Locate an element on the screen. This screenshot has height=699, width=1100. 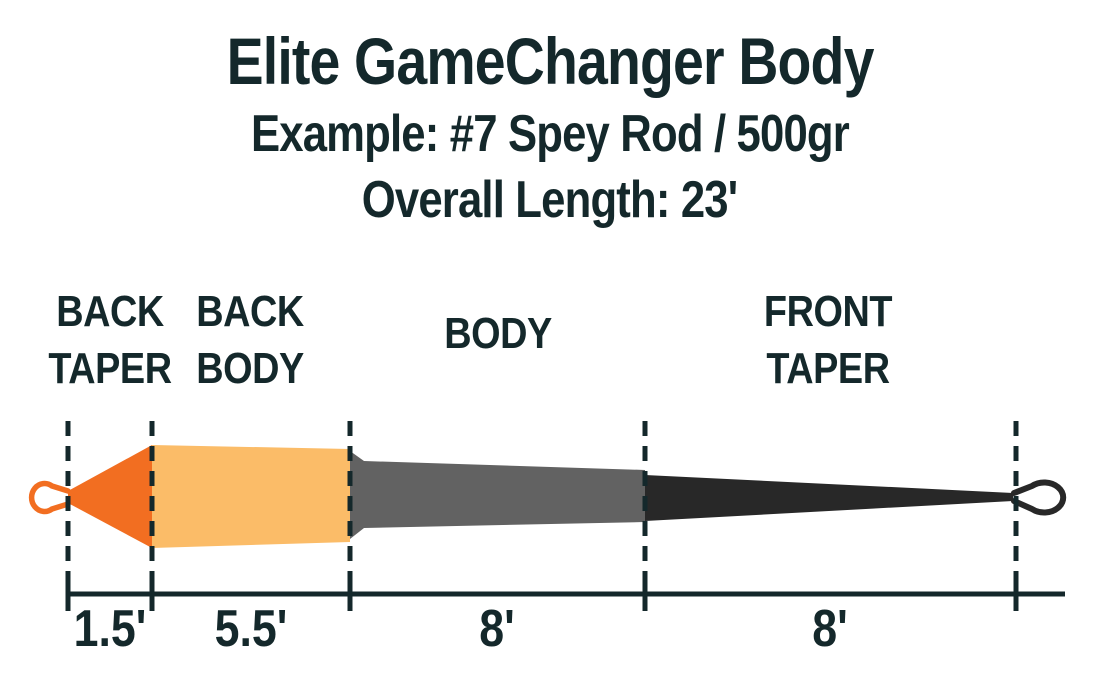
label-back-body-line2: BODY is located at coordinates (250, 368).